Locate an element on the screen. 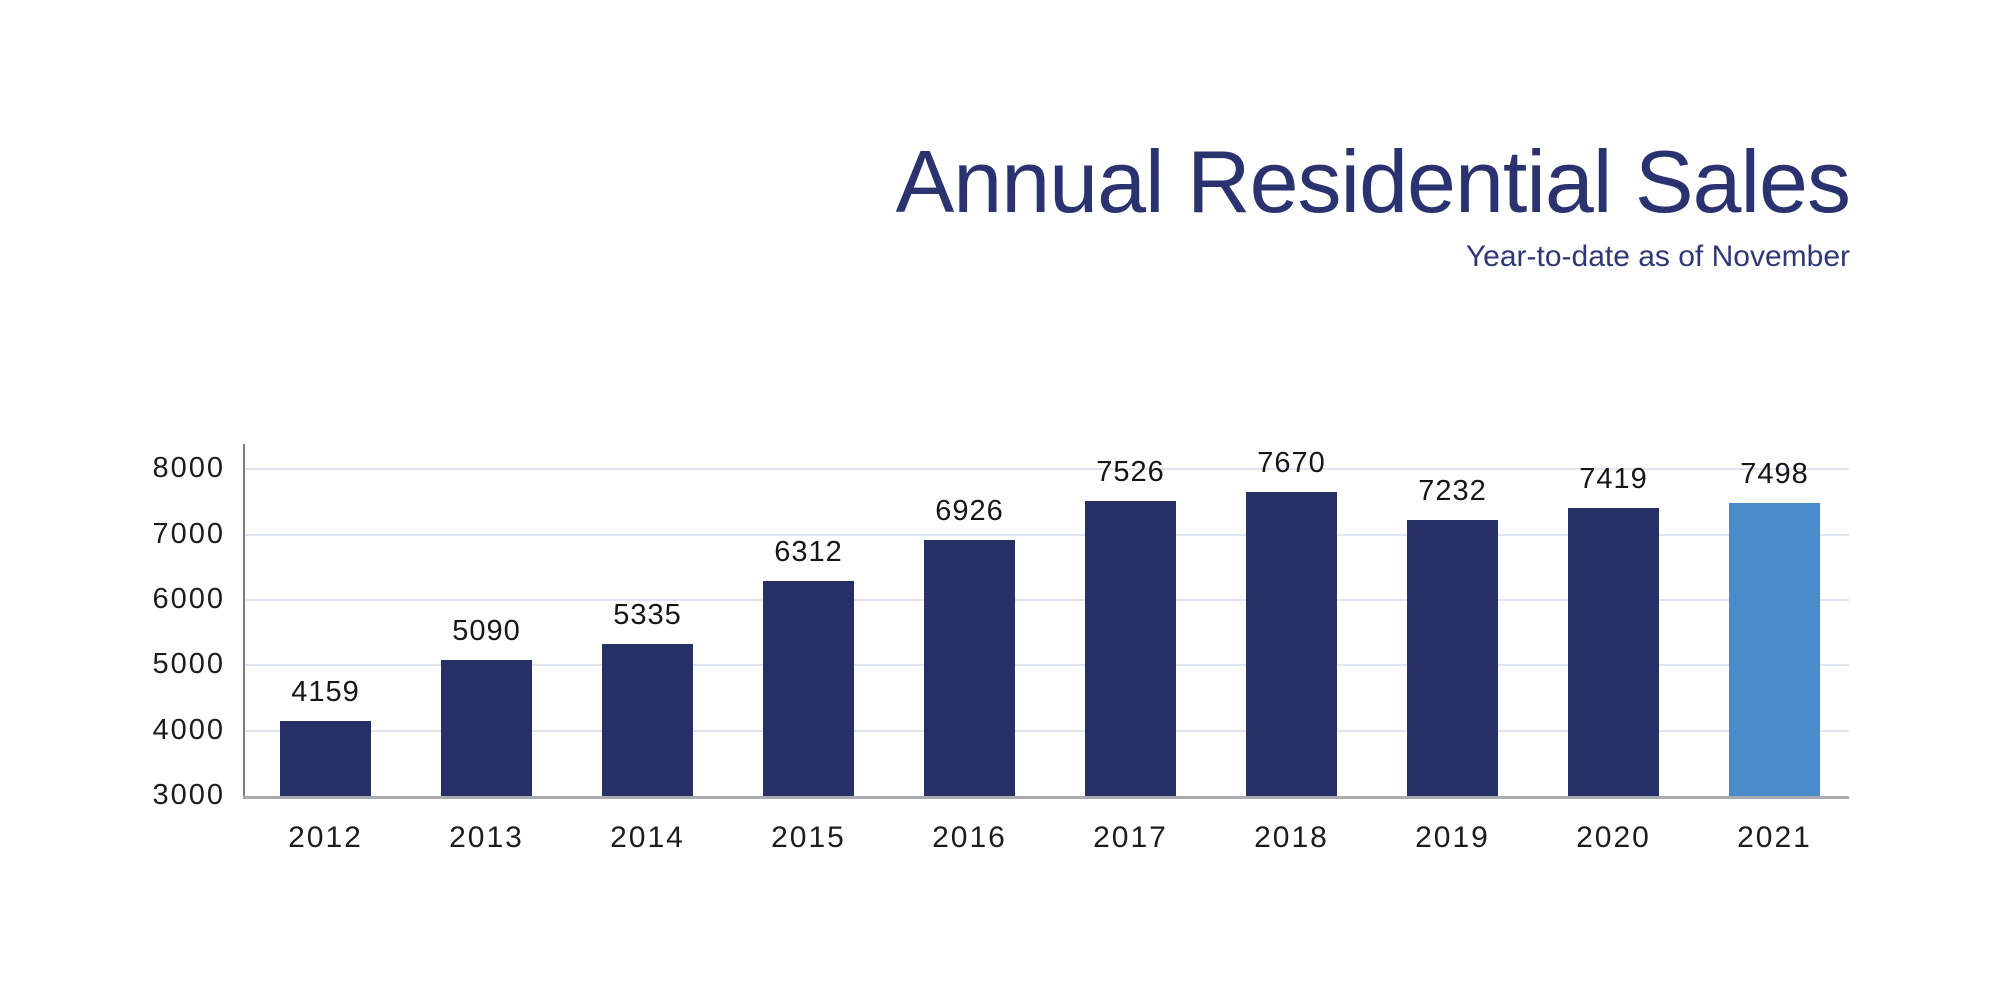 Image resolution: width=2000 pixels, height=1000 pixels. y-tick-label-5000: 5000 is located at coordinates (188, 664).